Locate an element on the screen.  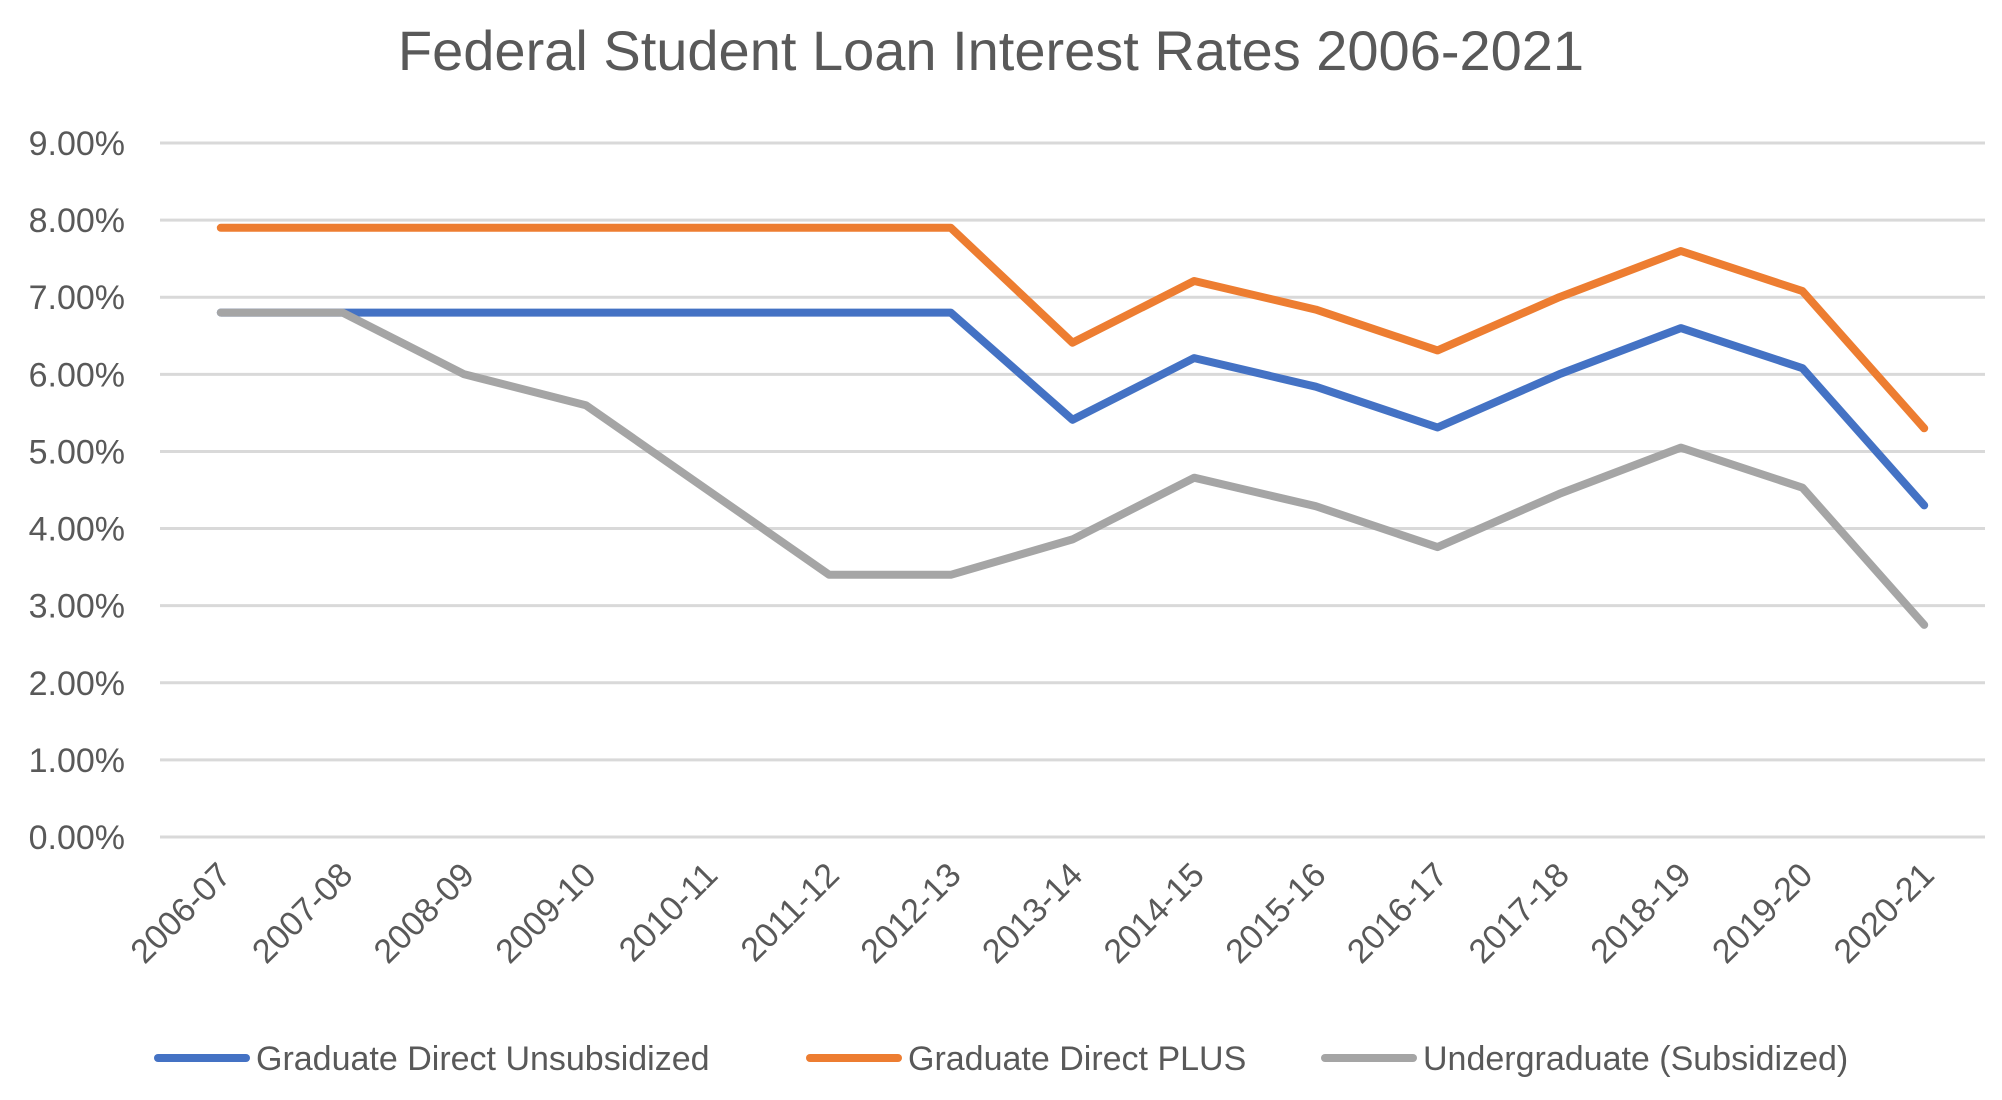
x-tick-label: 2016-17 is located at coordinates (1397, 913).